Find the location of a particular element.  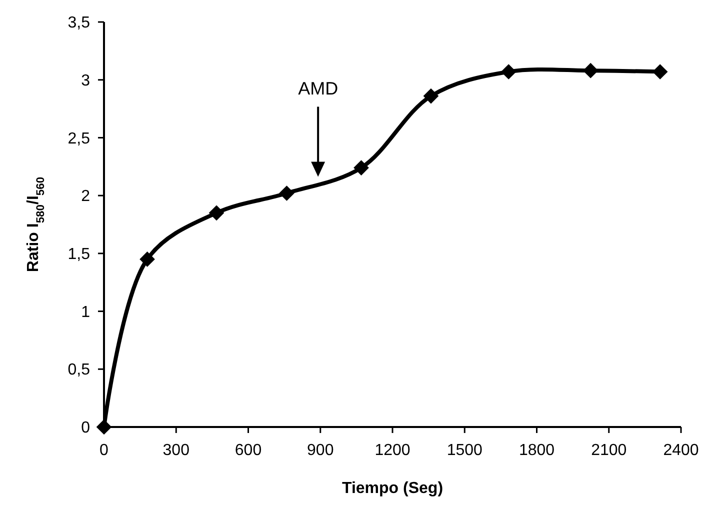

x-tick-label: 2100 is located at coordinates (609, 450).